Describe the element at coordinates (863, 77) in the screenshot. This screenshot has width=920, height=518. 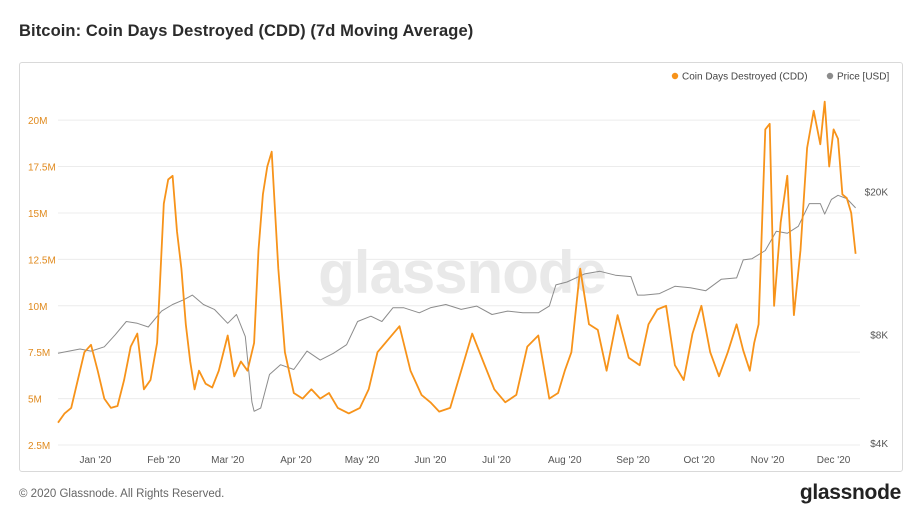
I see `legend-label: Price [USD]` at that location.